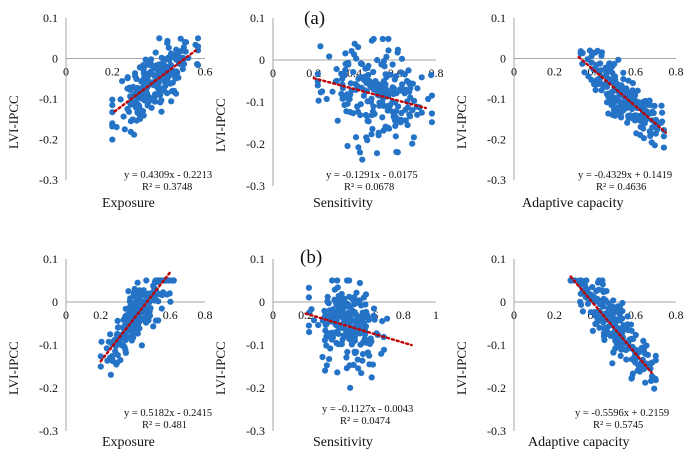 The width and height of the screenshot is (685, 454). Describe the element at coordinates (372, 175) in the screenshot. I see `trend-equation: y = -0.1291x - 0.0175` at that location.